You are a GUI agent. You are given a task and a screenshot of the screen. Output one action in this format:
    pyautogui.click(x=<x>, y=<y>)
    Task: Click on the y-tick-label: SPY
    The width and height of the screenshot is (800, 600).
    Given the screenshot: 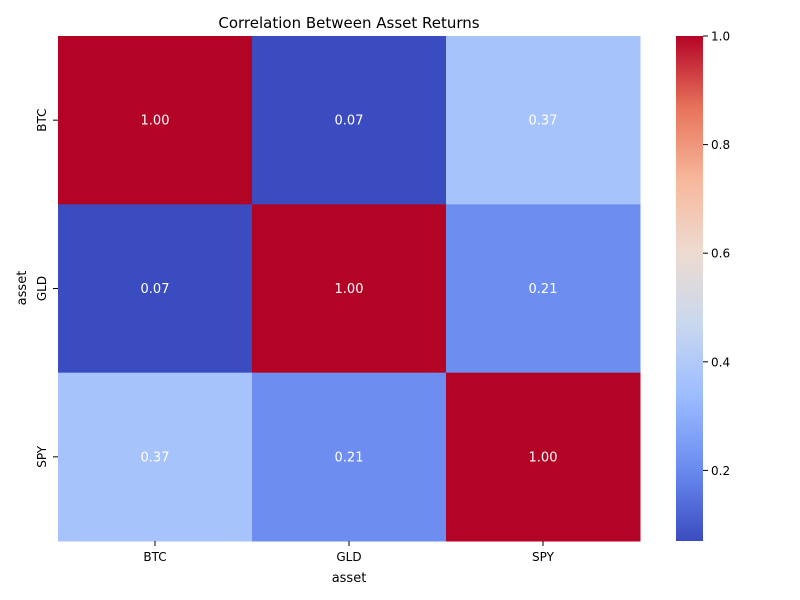 What is the action you would take?
    pyautogui.click(x=42, y=456)
    